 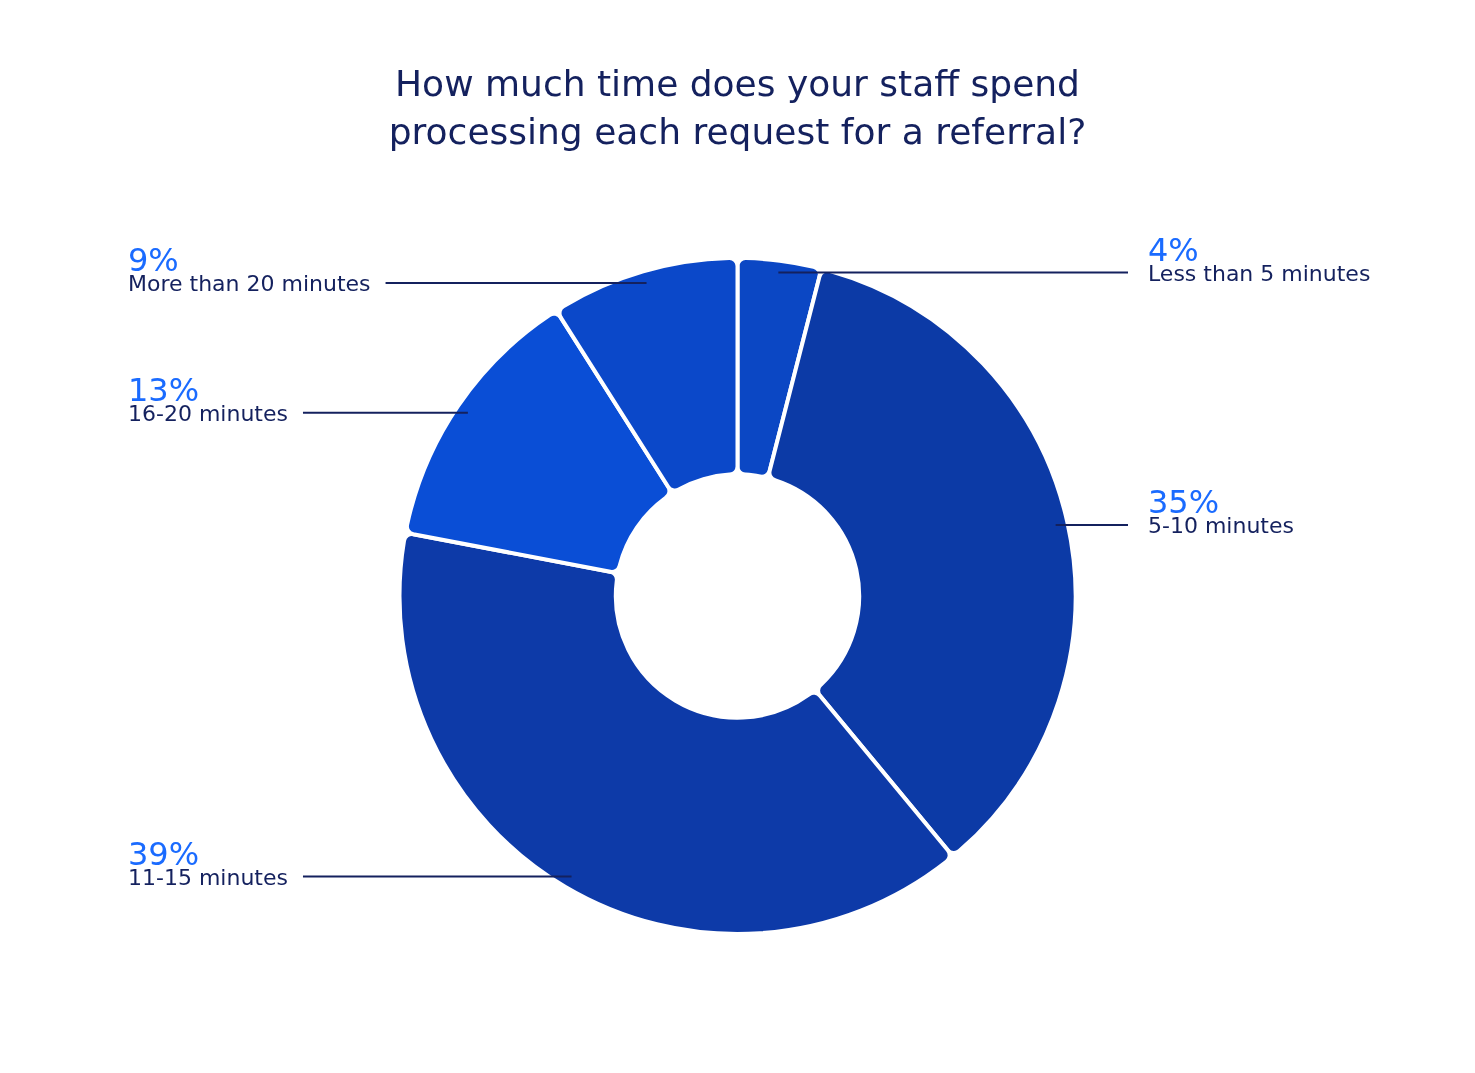 What do you see at coordinates (737, 108) in the screenshot?
I see `chart-title: How much time does your staff spend processing each request for a referral?` at bounding box center [737, 108].